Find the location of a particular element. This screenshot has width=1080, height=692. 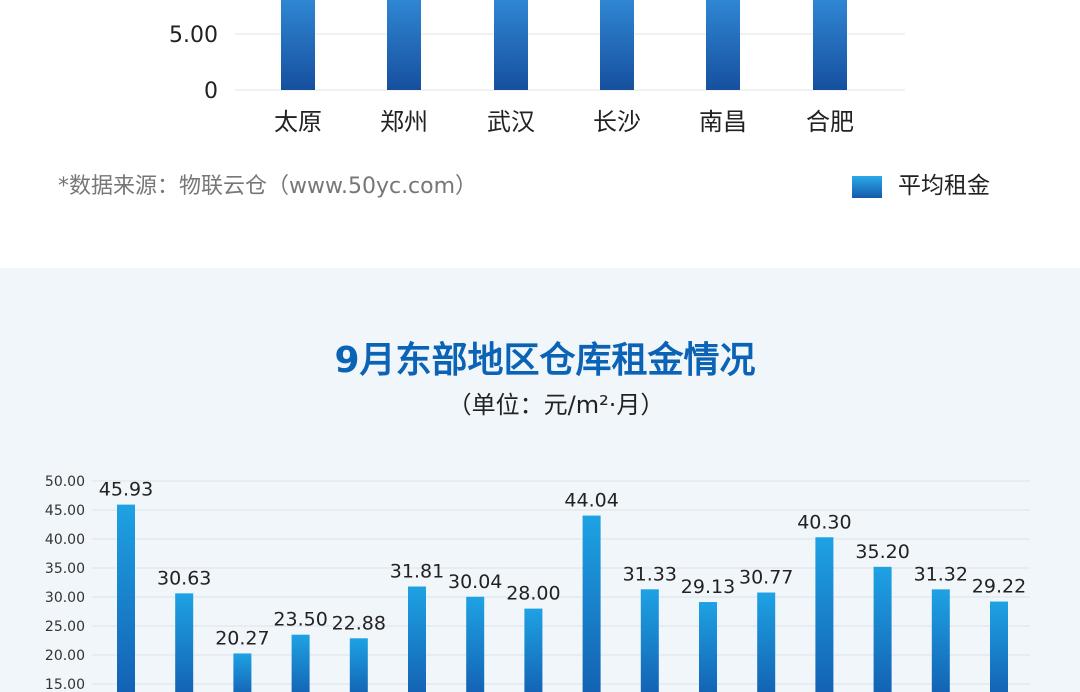

data-label: 35.20 is located at coordinates (882, 552).